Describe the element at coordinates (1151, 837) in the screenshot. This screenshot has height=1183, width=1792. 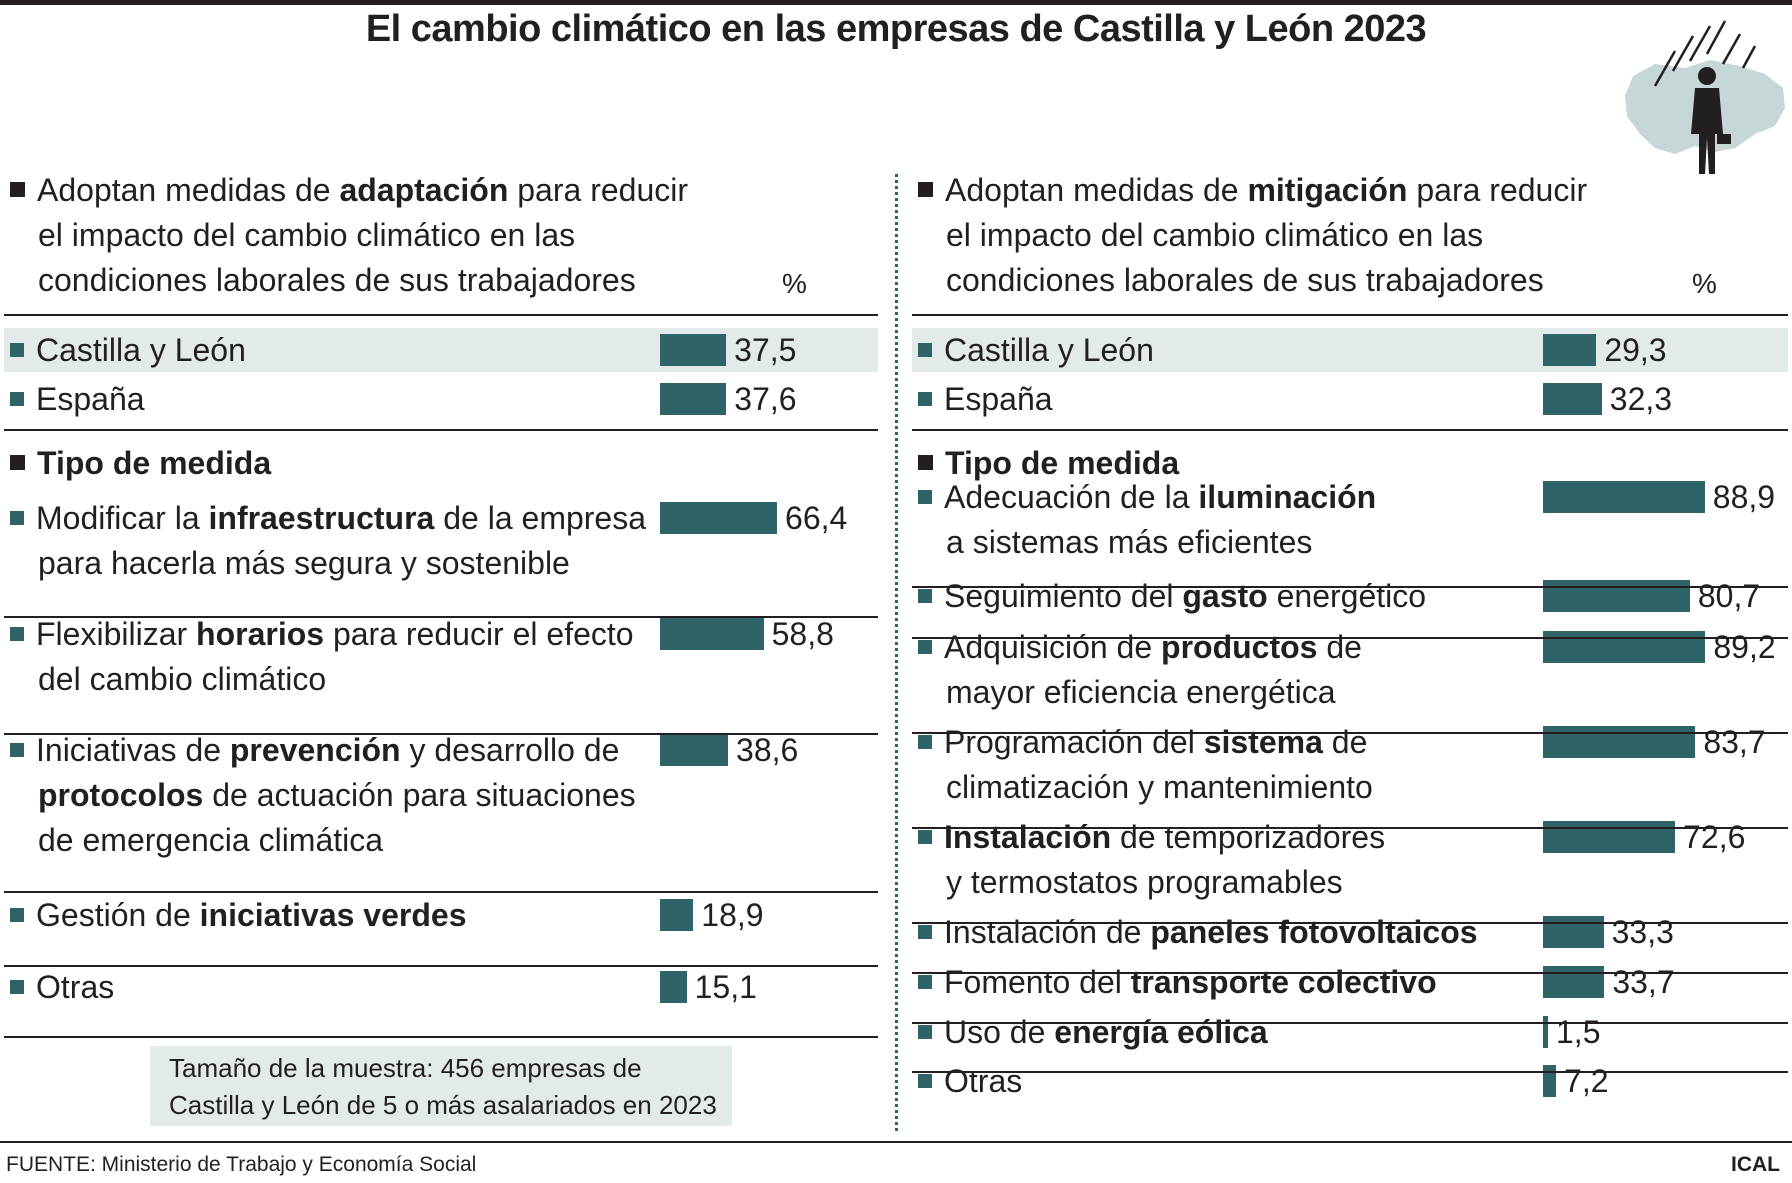
I see `row-label: Instalación de temporizadores` at that location.